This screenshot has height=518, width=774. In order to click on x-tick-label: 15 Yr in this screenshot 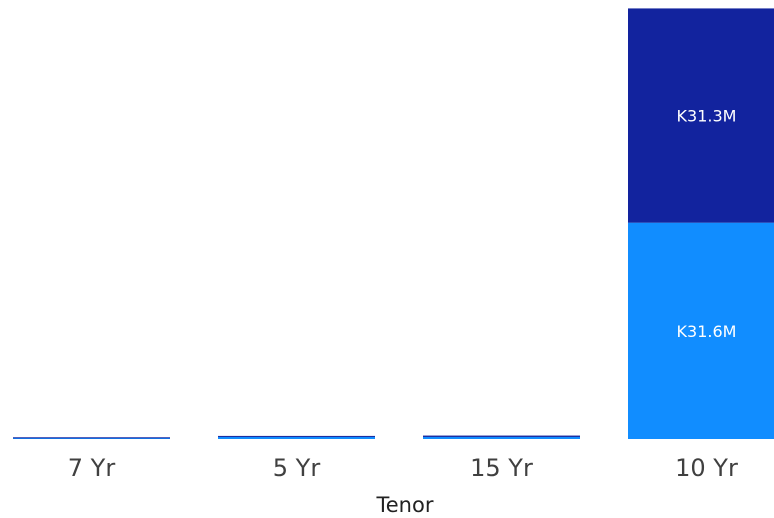, I will do `click(501, 468)`.